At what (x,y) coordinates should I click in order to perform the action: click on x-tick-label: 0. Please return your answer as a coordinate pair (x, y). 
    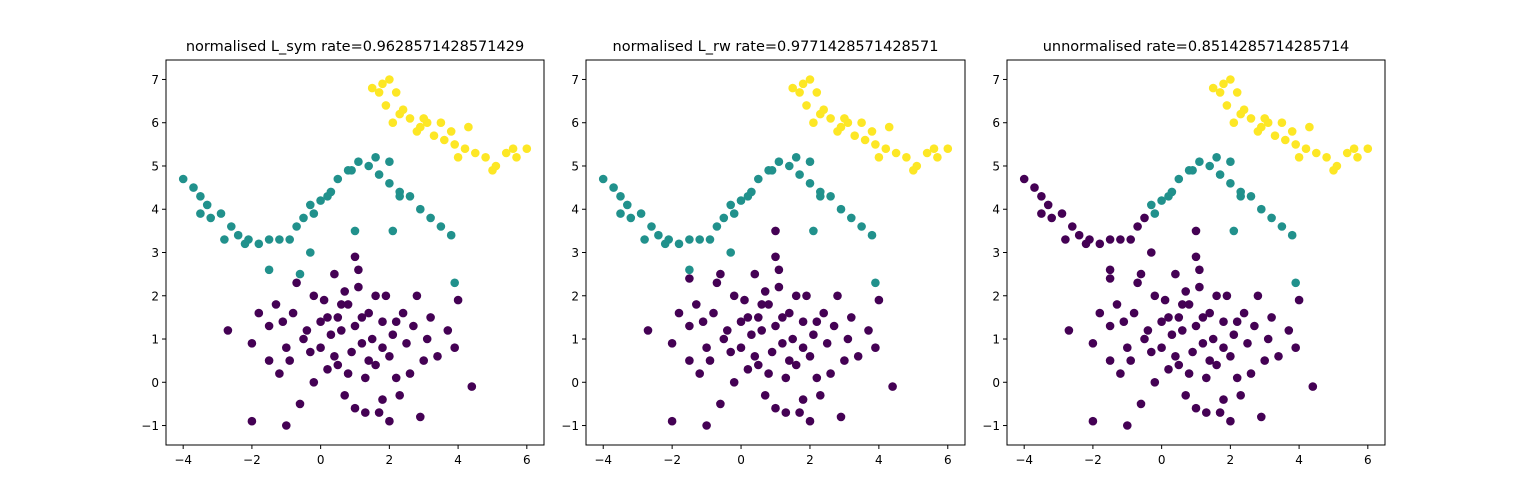
    Looking at the image, I should click on (321, 460).